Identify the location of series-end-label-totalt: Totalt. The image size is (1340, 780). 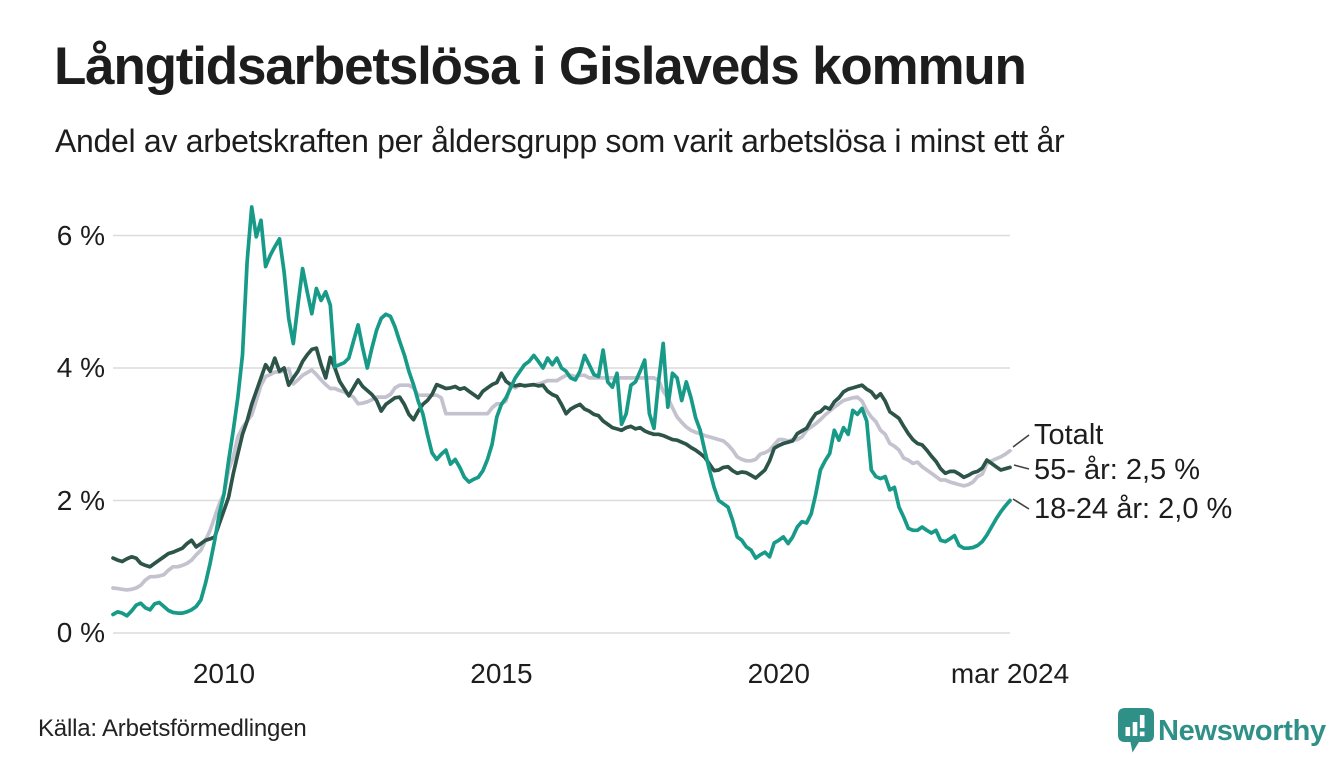
(1069, 435).